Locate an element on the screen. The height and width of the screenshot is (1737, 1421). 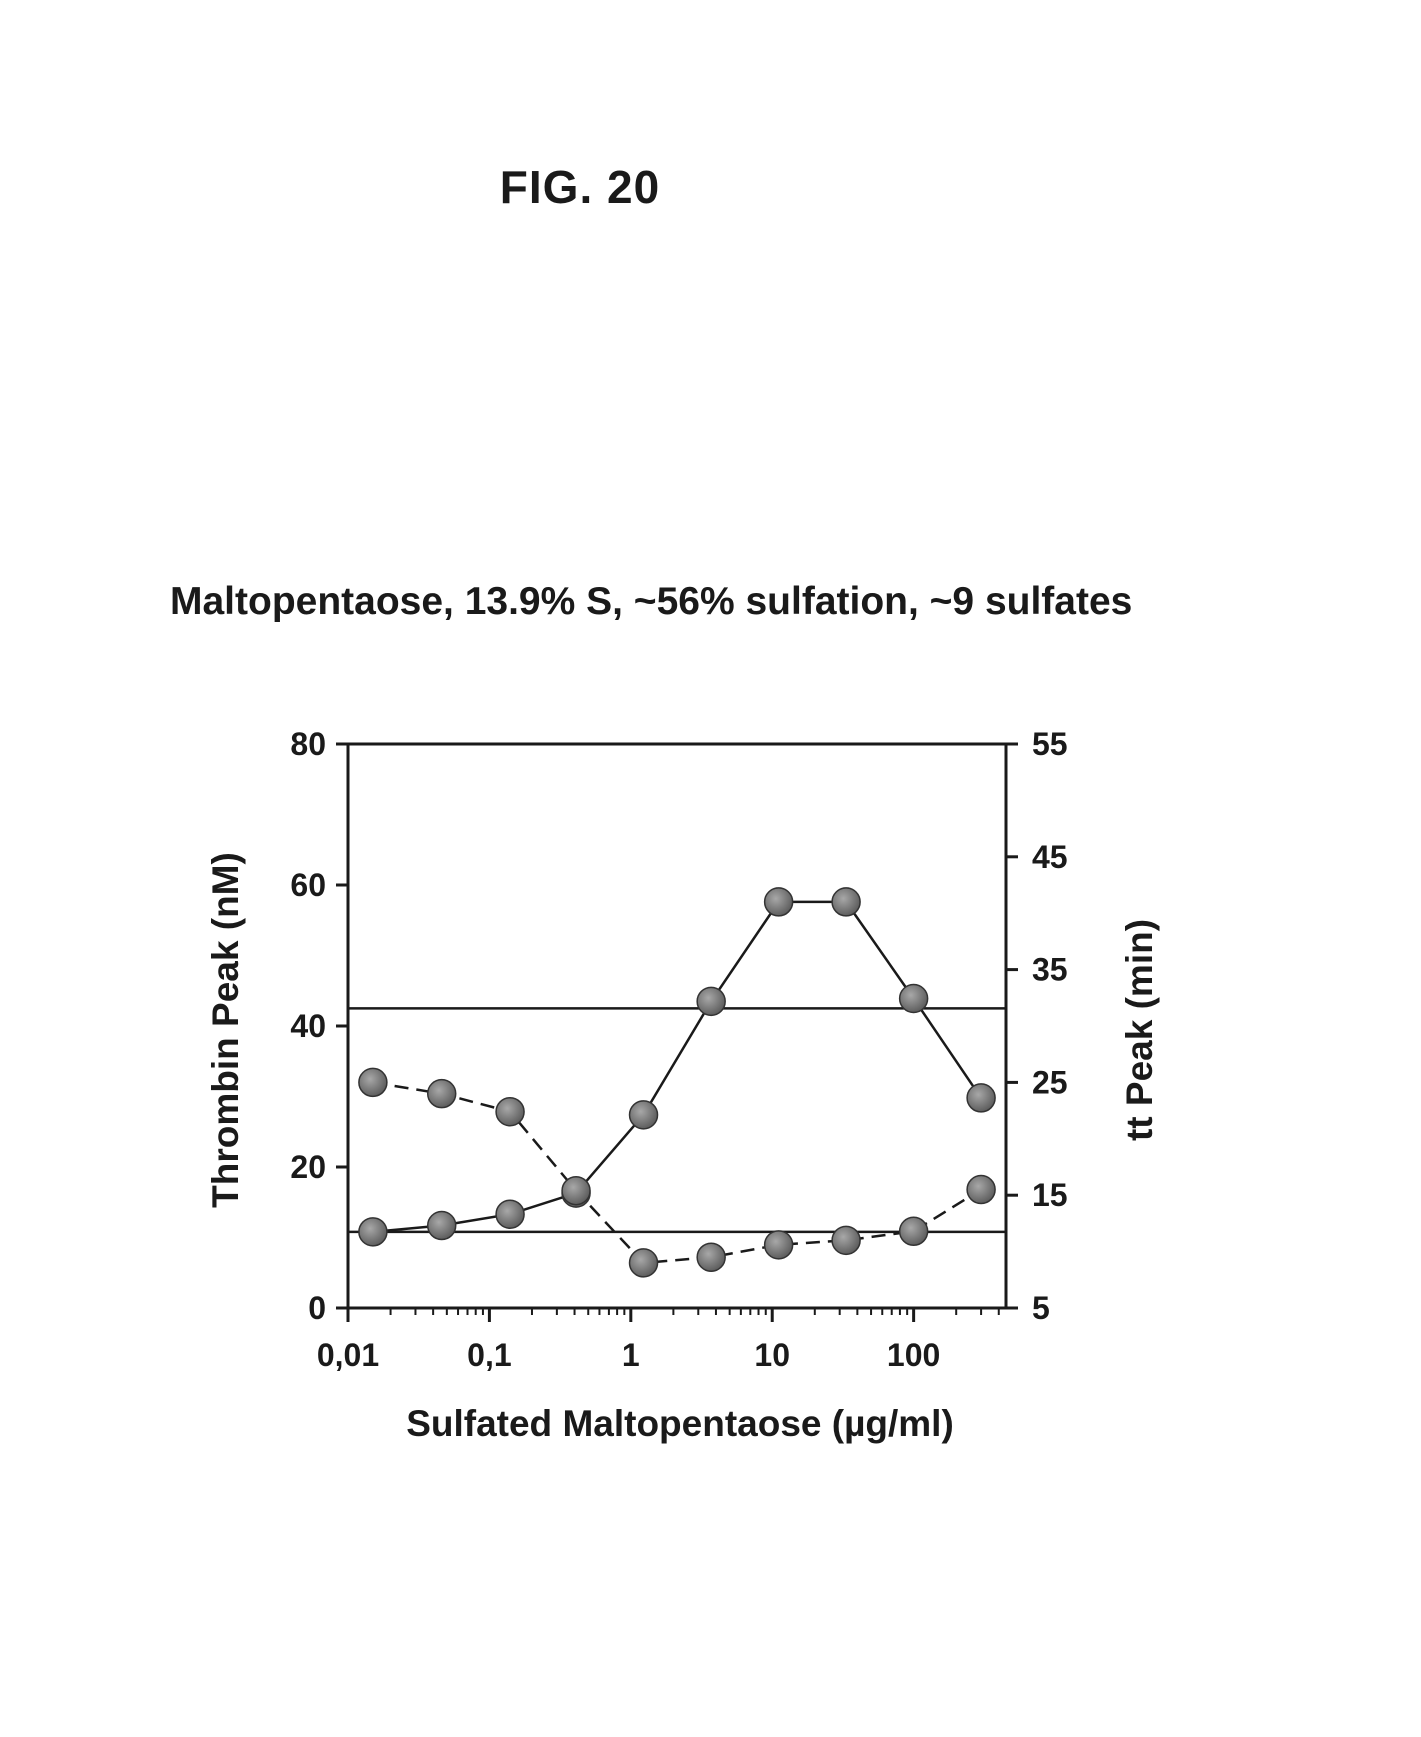
series-2-line is located at coordinates (677, 1172).